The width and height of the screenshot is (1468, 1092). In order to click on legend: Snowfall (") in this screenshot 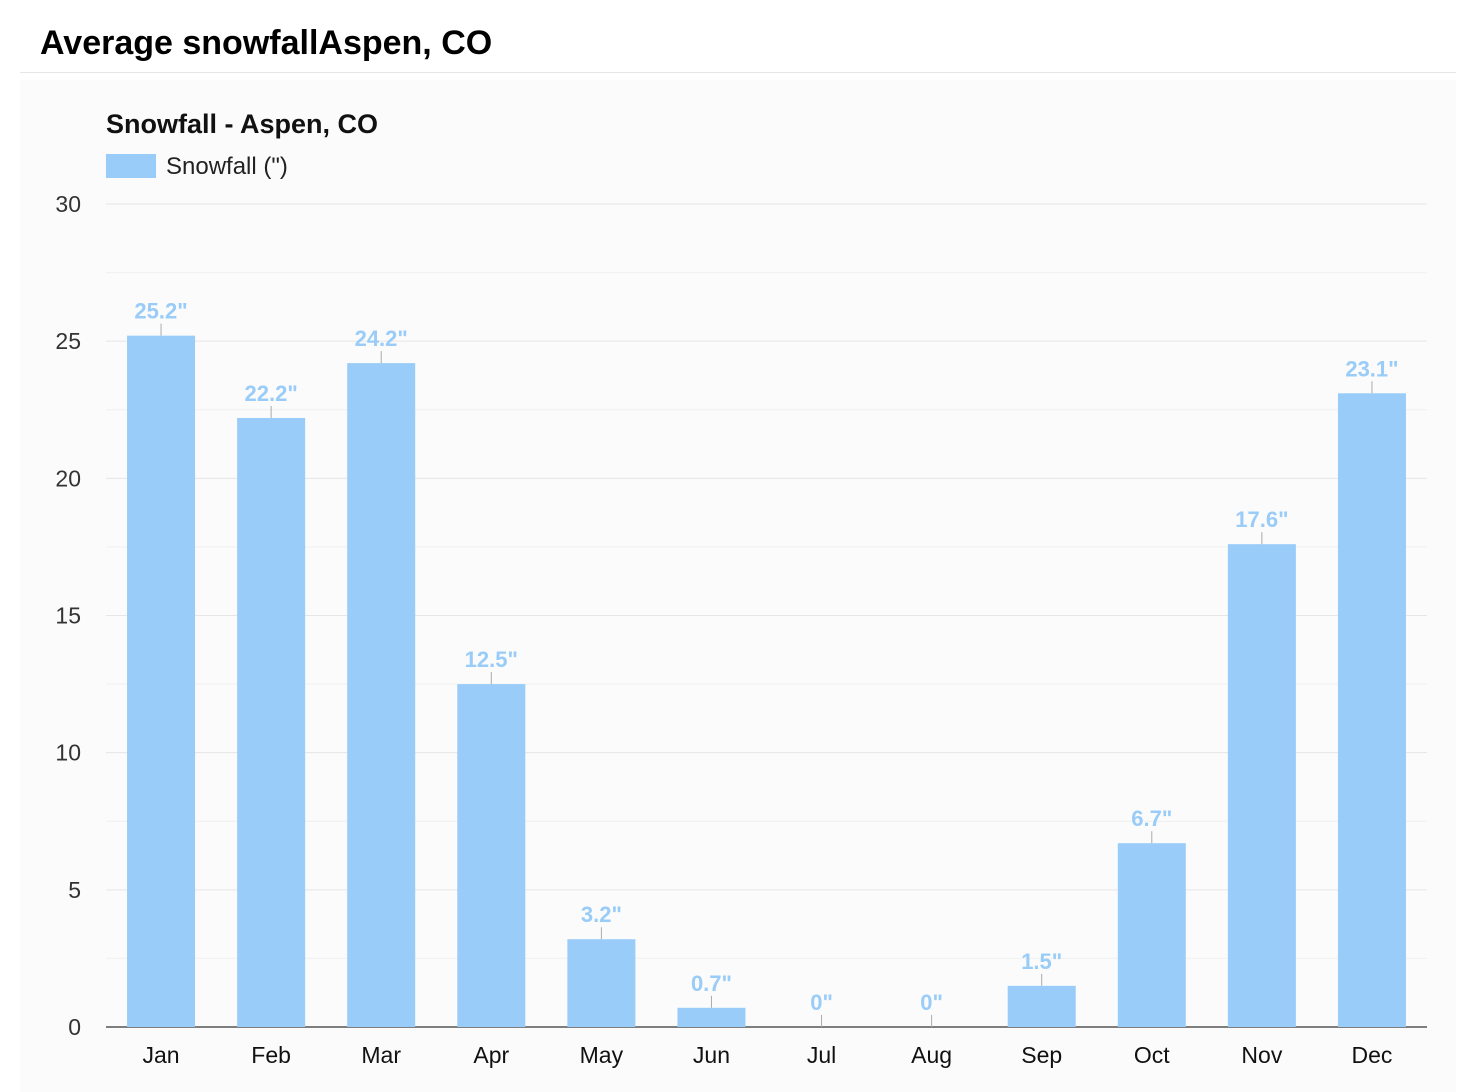, I will do `click(197, 166)`.